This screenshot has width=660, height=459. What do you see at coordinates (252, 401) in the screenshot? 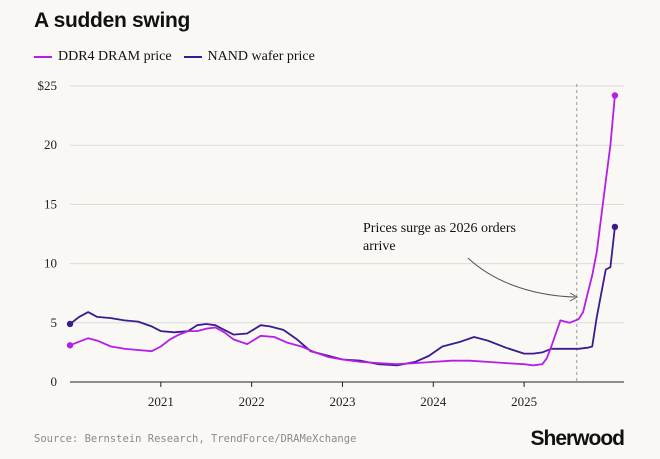
I see `x-tick-label: 2022` at bounding box center [252, 401].